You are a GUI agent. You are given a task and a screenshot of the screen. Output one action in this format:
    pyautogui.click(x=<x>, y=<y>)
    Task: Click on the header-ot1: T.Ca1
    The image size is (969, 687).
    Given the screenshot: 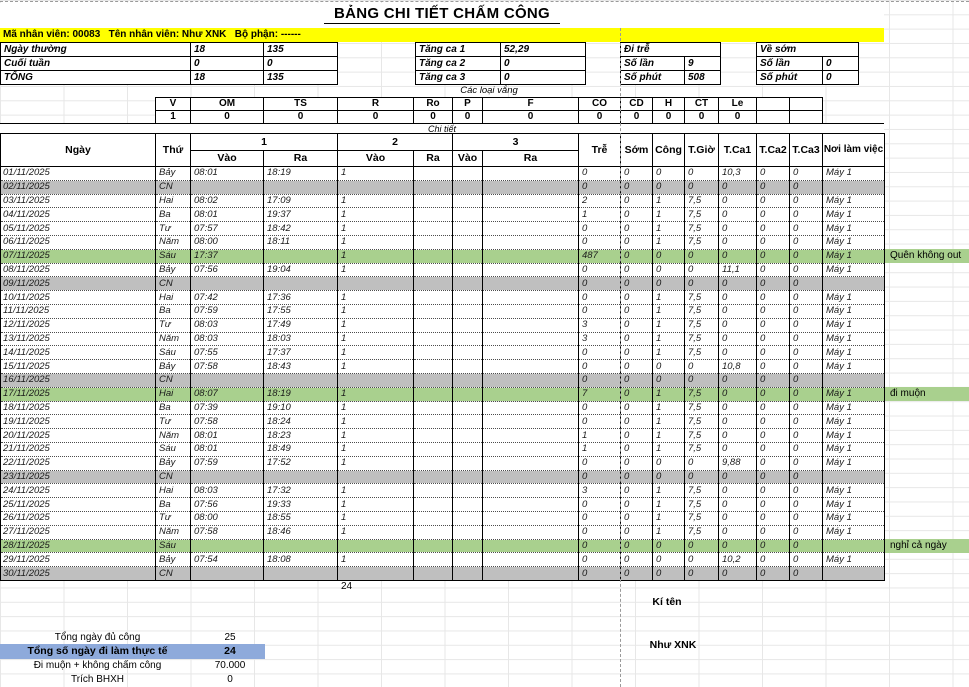 What is the action you would take?
    pyautogui.click(x=737, y=150)
    